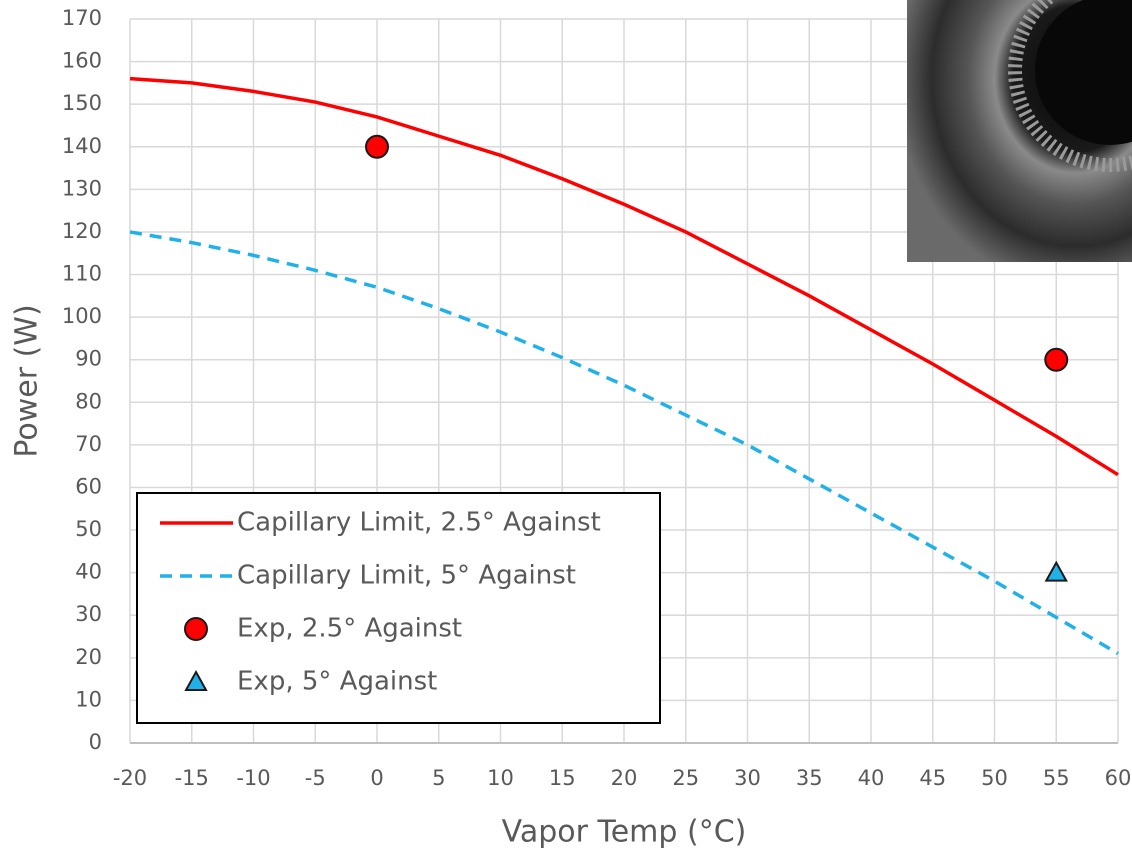  What do you see at coordinates (624, 832) in the screenshot?
I see `x-axis-title: Vapor Temp (°C)` at bounding box center [624, 832].